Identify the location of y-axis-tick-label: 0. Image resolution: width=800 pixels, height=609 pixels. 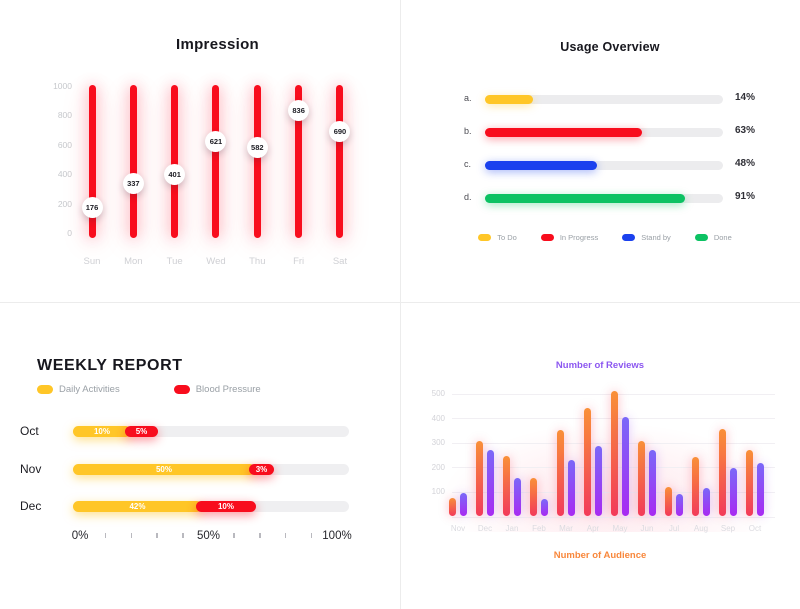
(69, 233).